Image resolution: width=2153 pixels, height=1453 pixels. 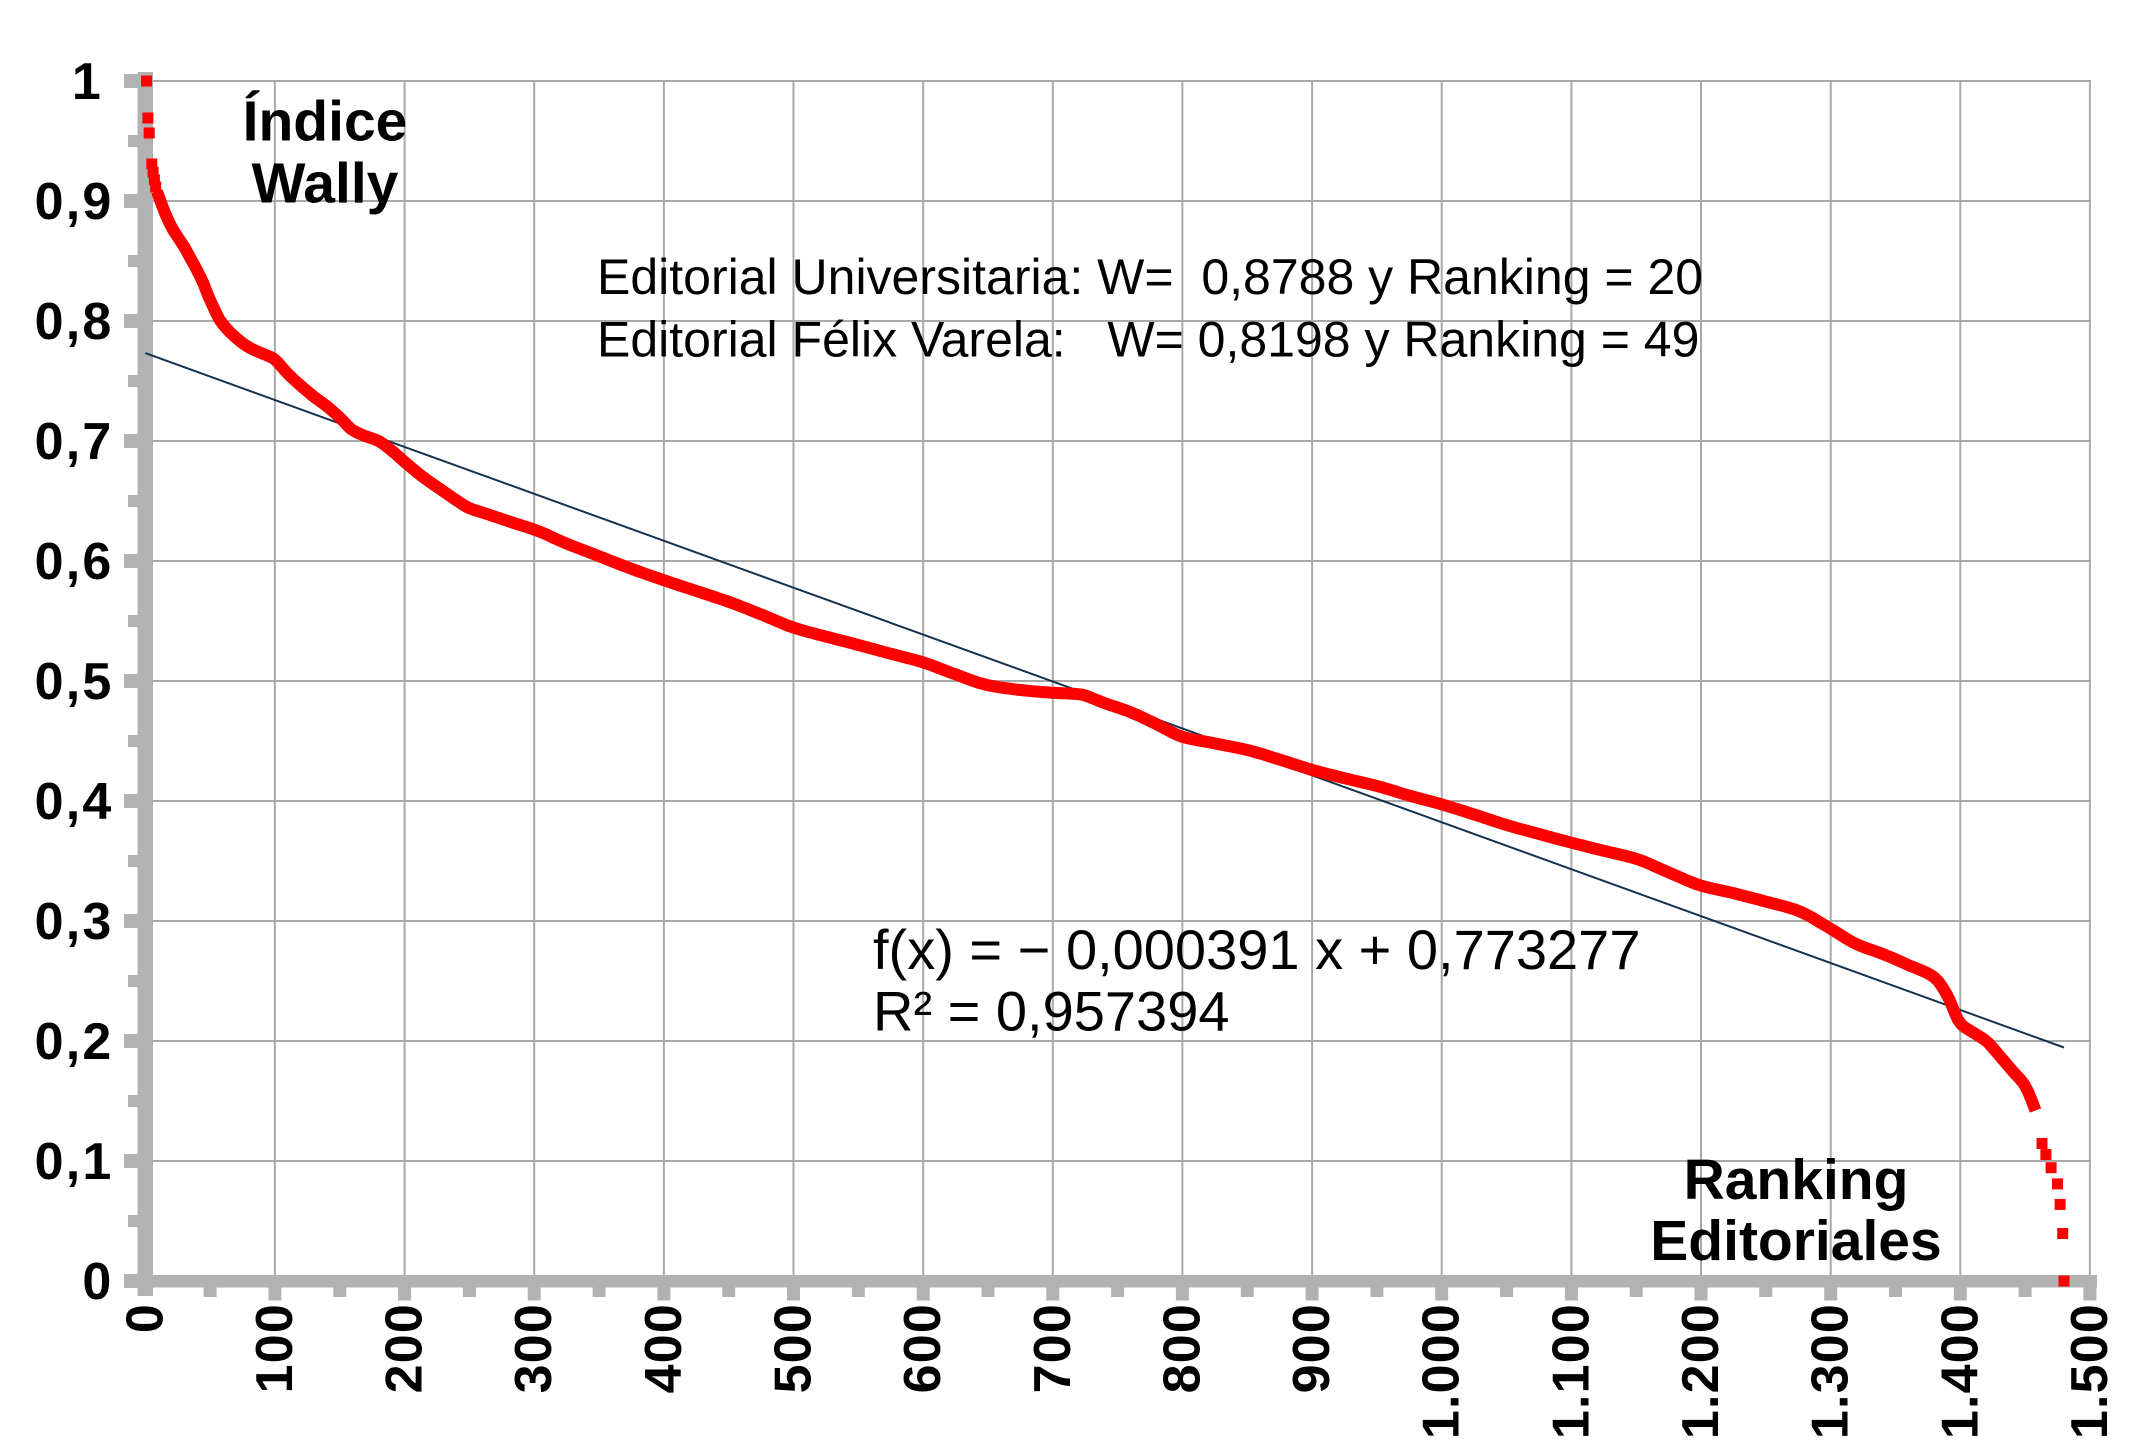 What do you see at coordinates (923, 1348) in the screenshot?
I see `svg-text: 600` at bounding box center [923, 1348].